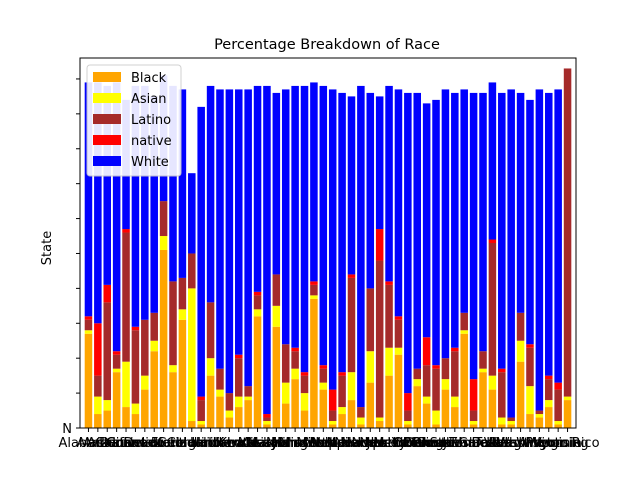 Image resolution: width=640 pixels, height=480 pixels. I want to click on x-tick-label-46: Virginia, so click(520, 443).